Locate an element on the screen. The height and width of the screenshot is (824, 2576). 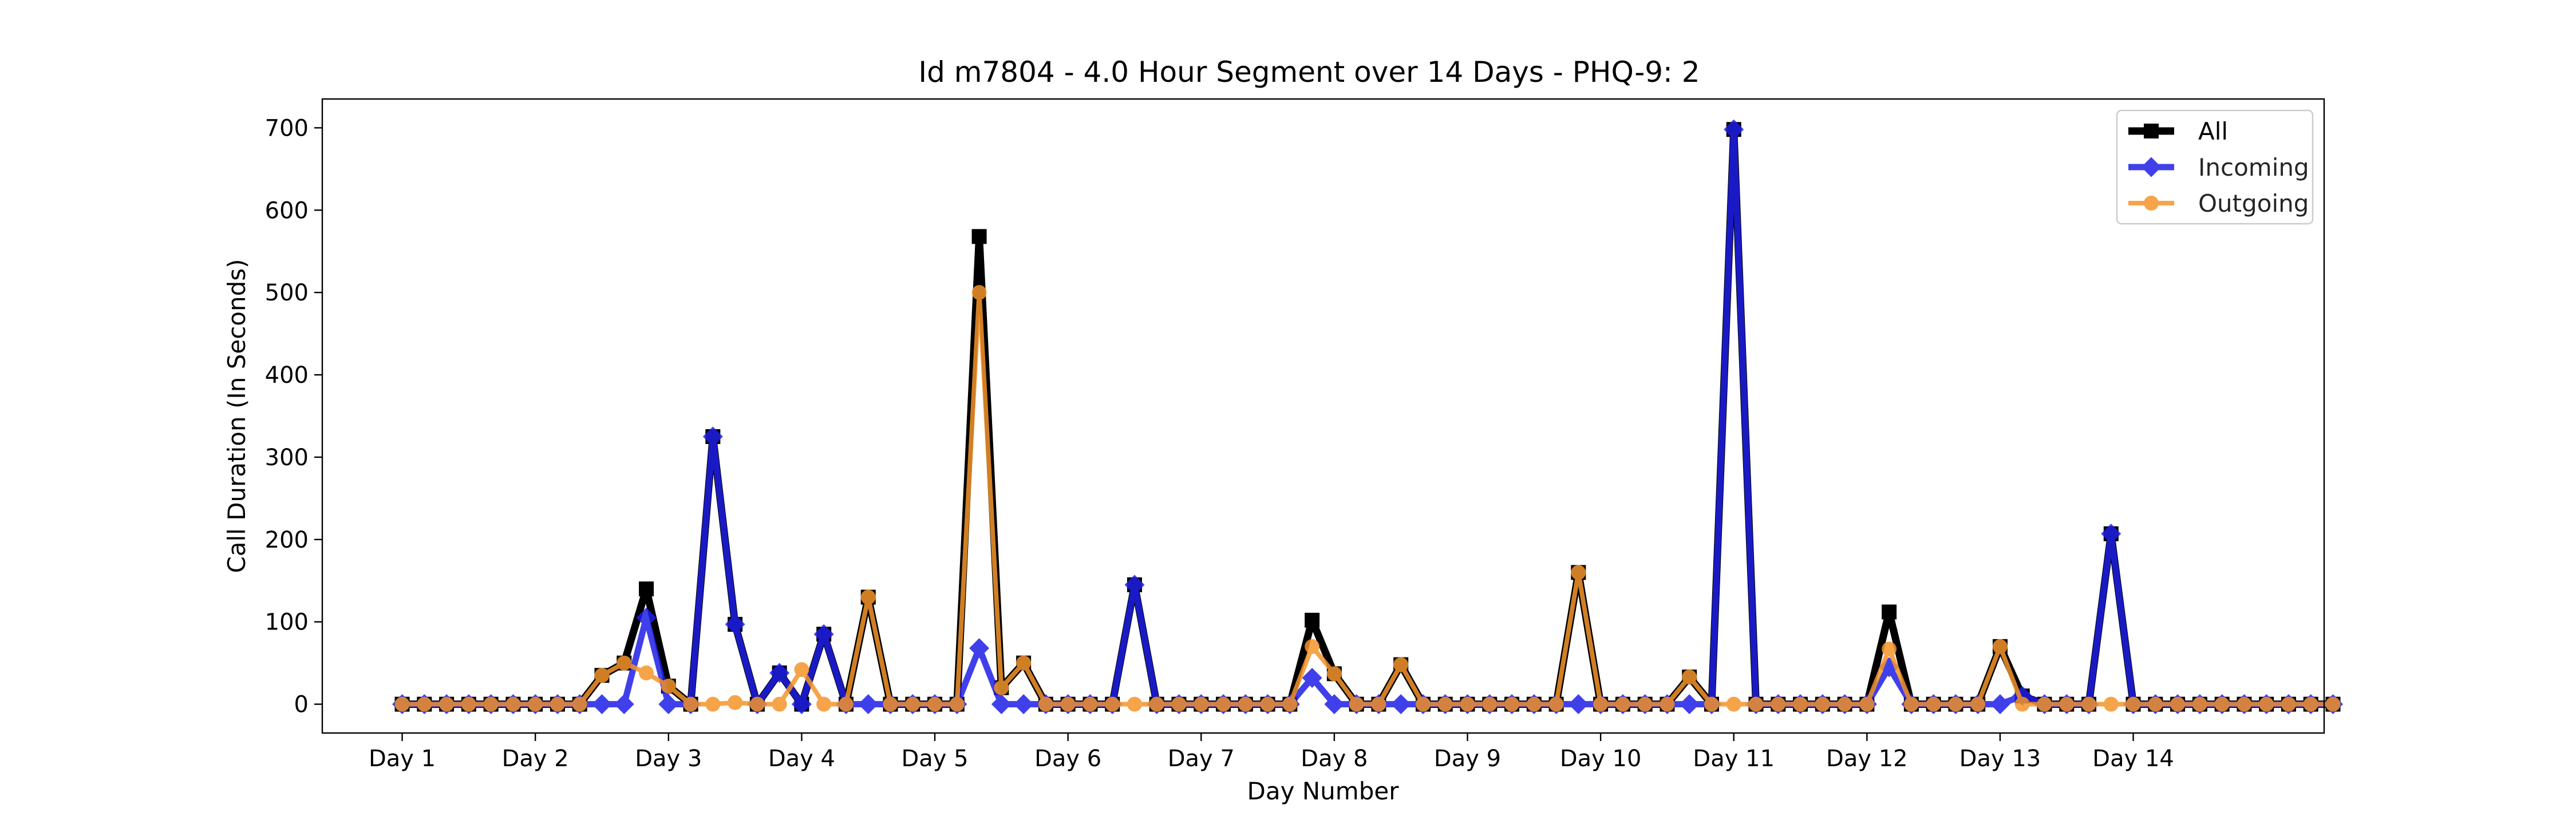
legend-entry-all: All is located at coordinates (2178, 131).